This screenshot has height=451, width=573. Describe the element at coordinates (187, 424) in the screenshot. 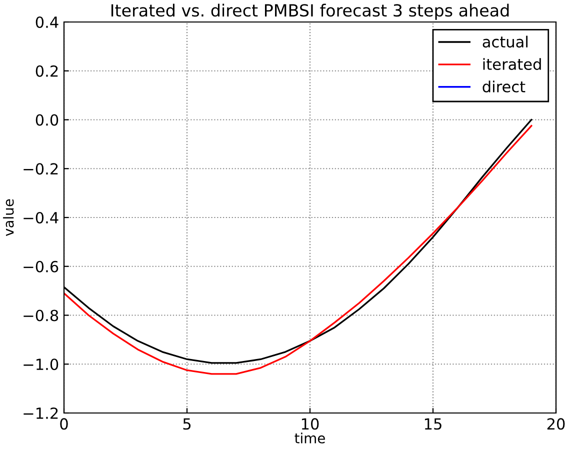

I see `x-tick-label: 5` at that location.